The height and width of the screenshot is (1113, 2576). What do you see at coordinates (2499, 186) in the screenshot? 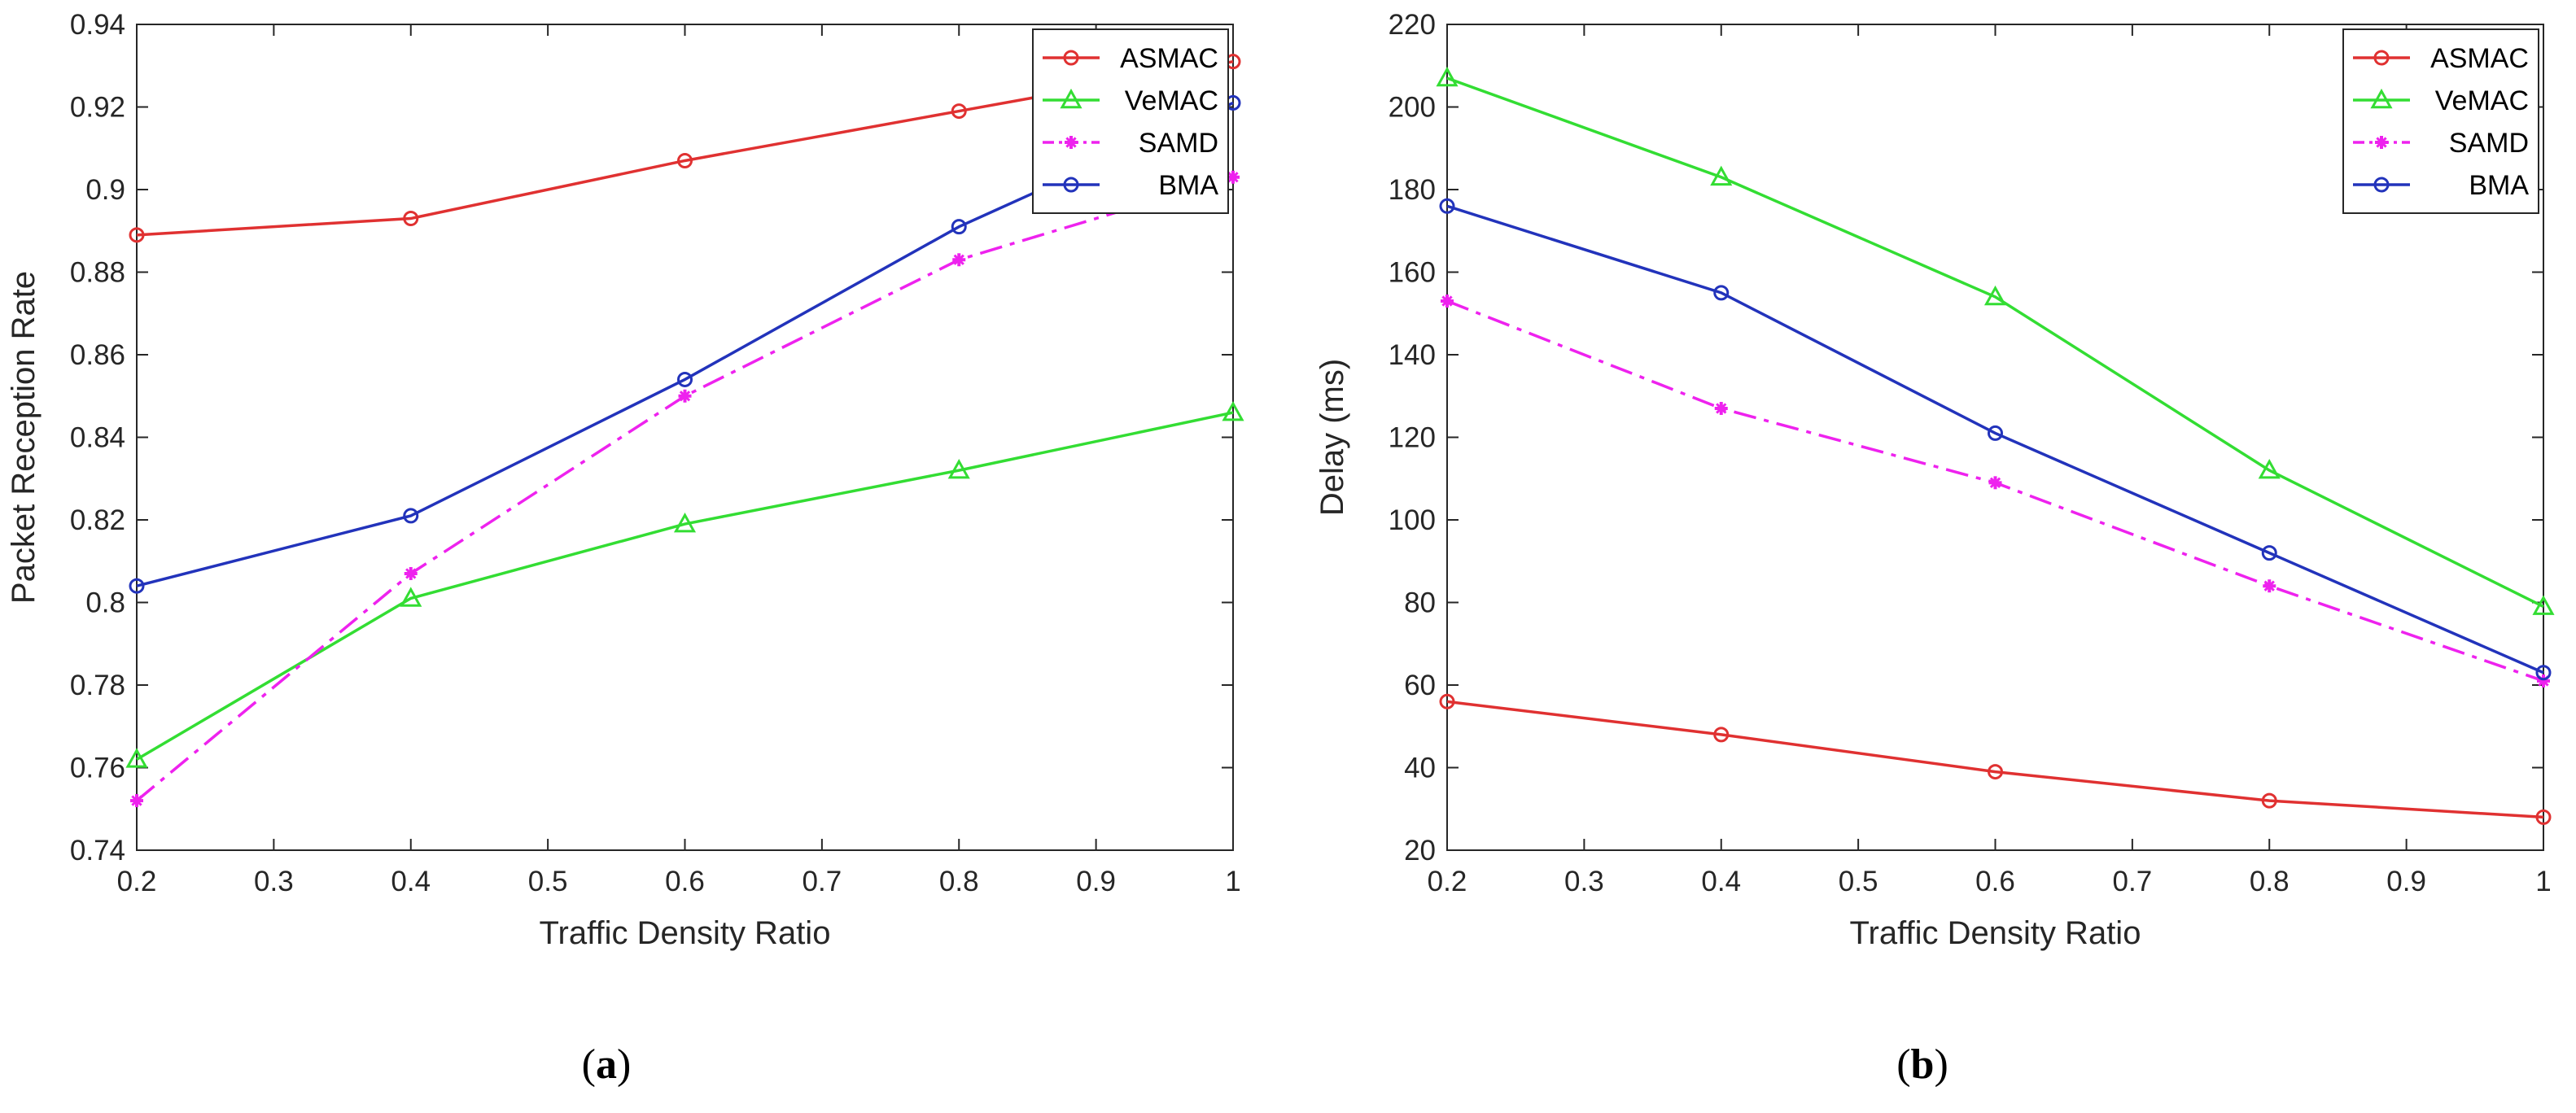
I see `legend-label: BMA` at bounding box center [2499, 186].